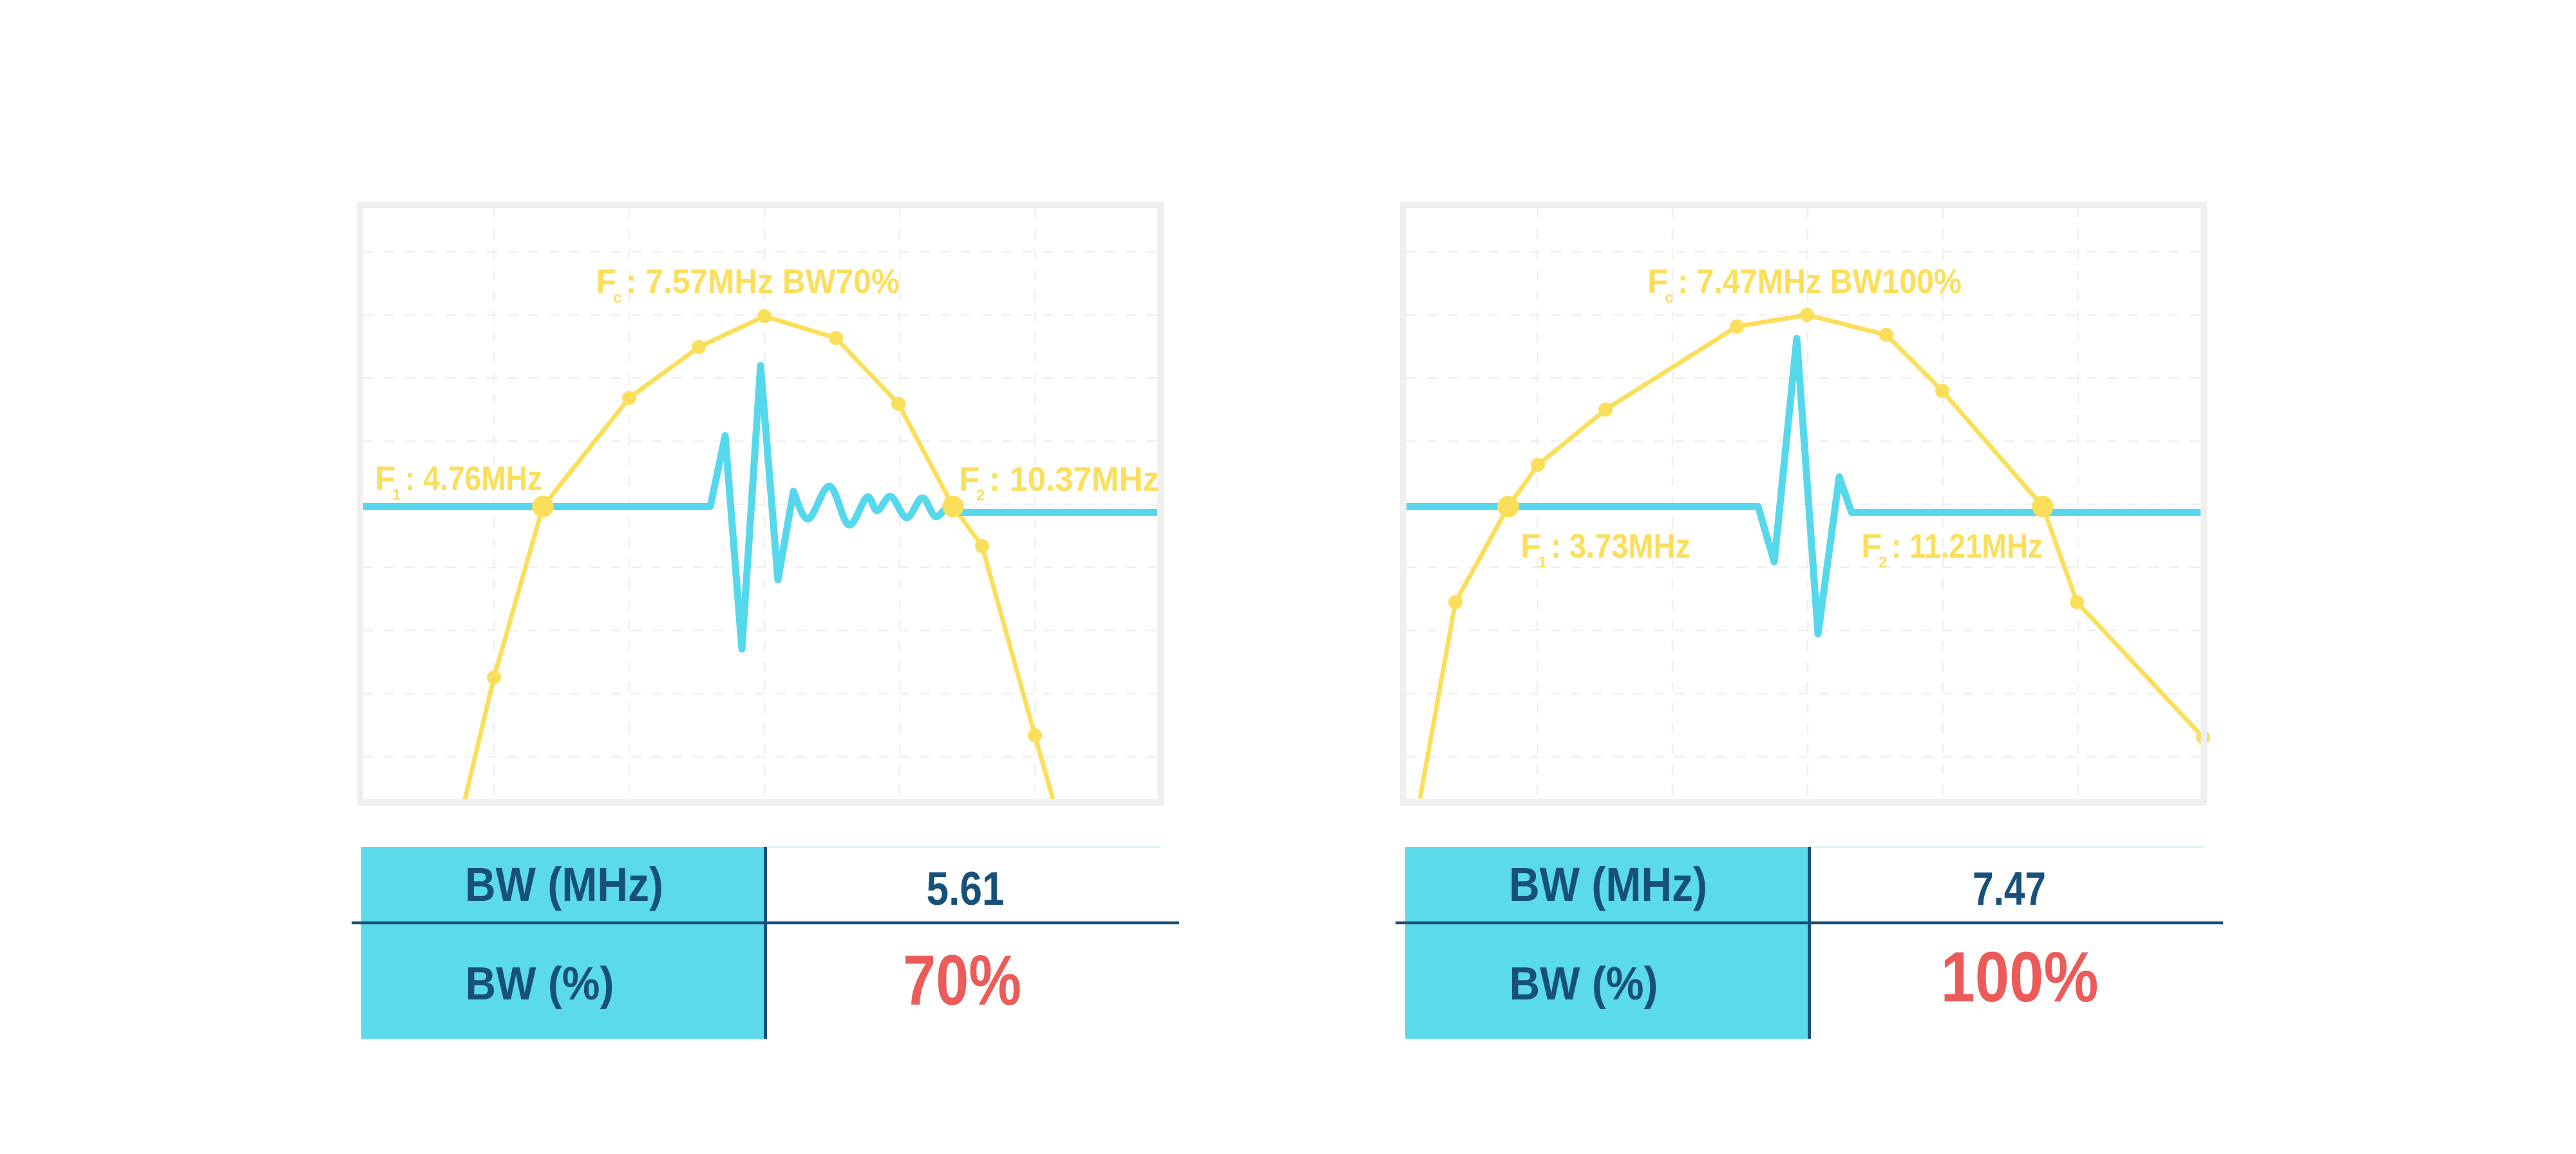 The image size is (2576, 1154). I want to click on svg-text:: 11.21MHz: : 11.21MHz, so click(1967, 546).